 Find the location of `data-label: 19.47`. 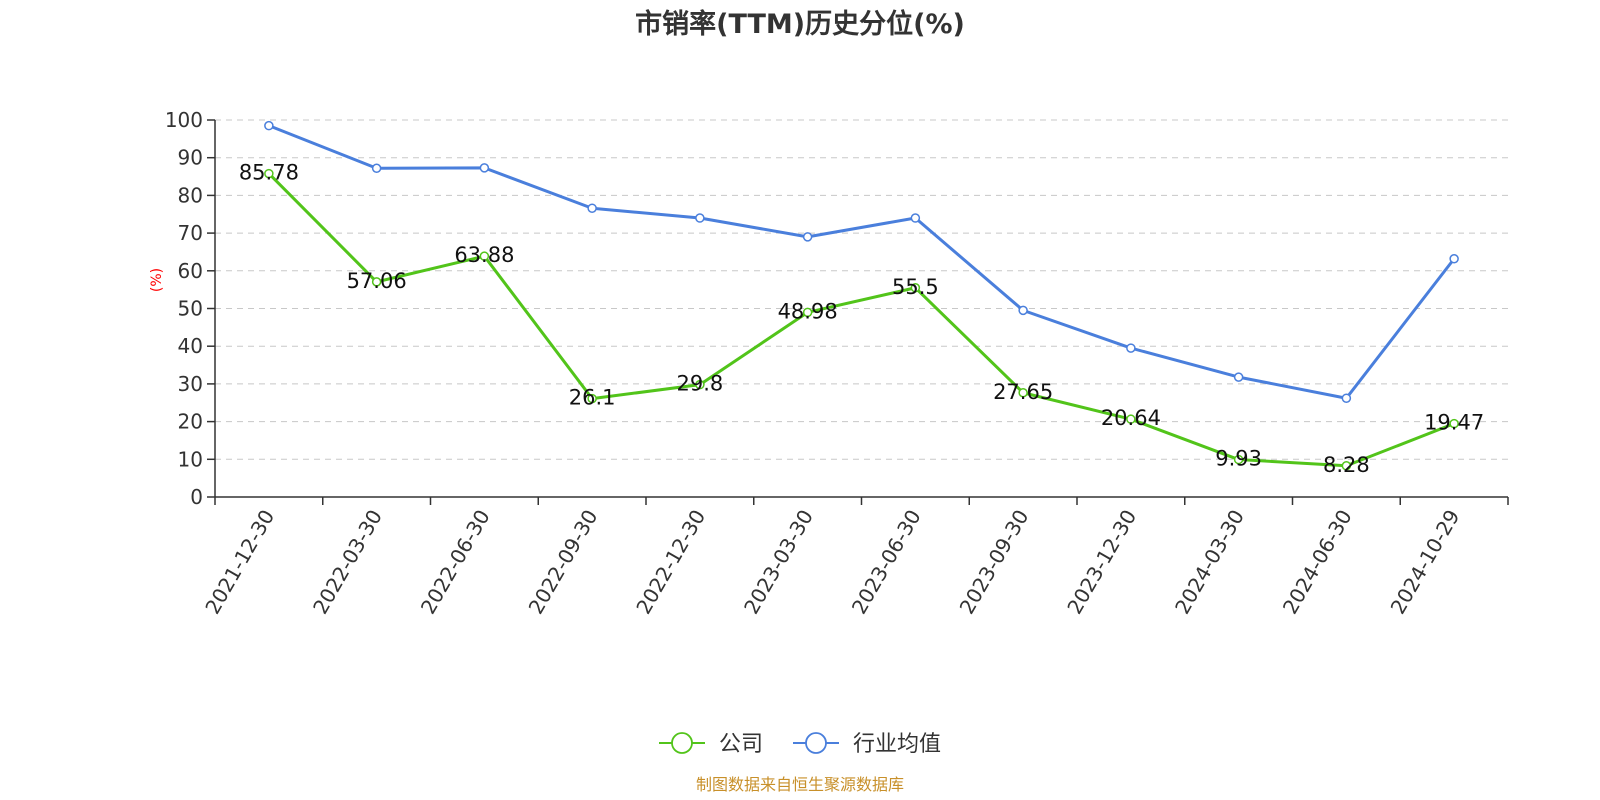

data-label: 19.47 is located at coordinates (1454, 423).